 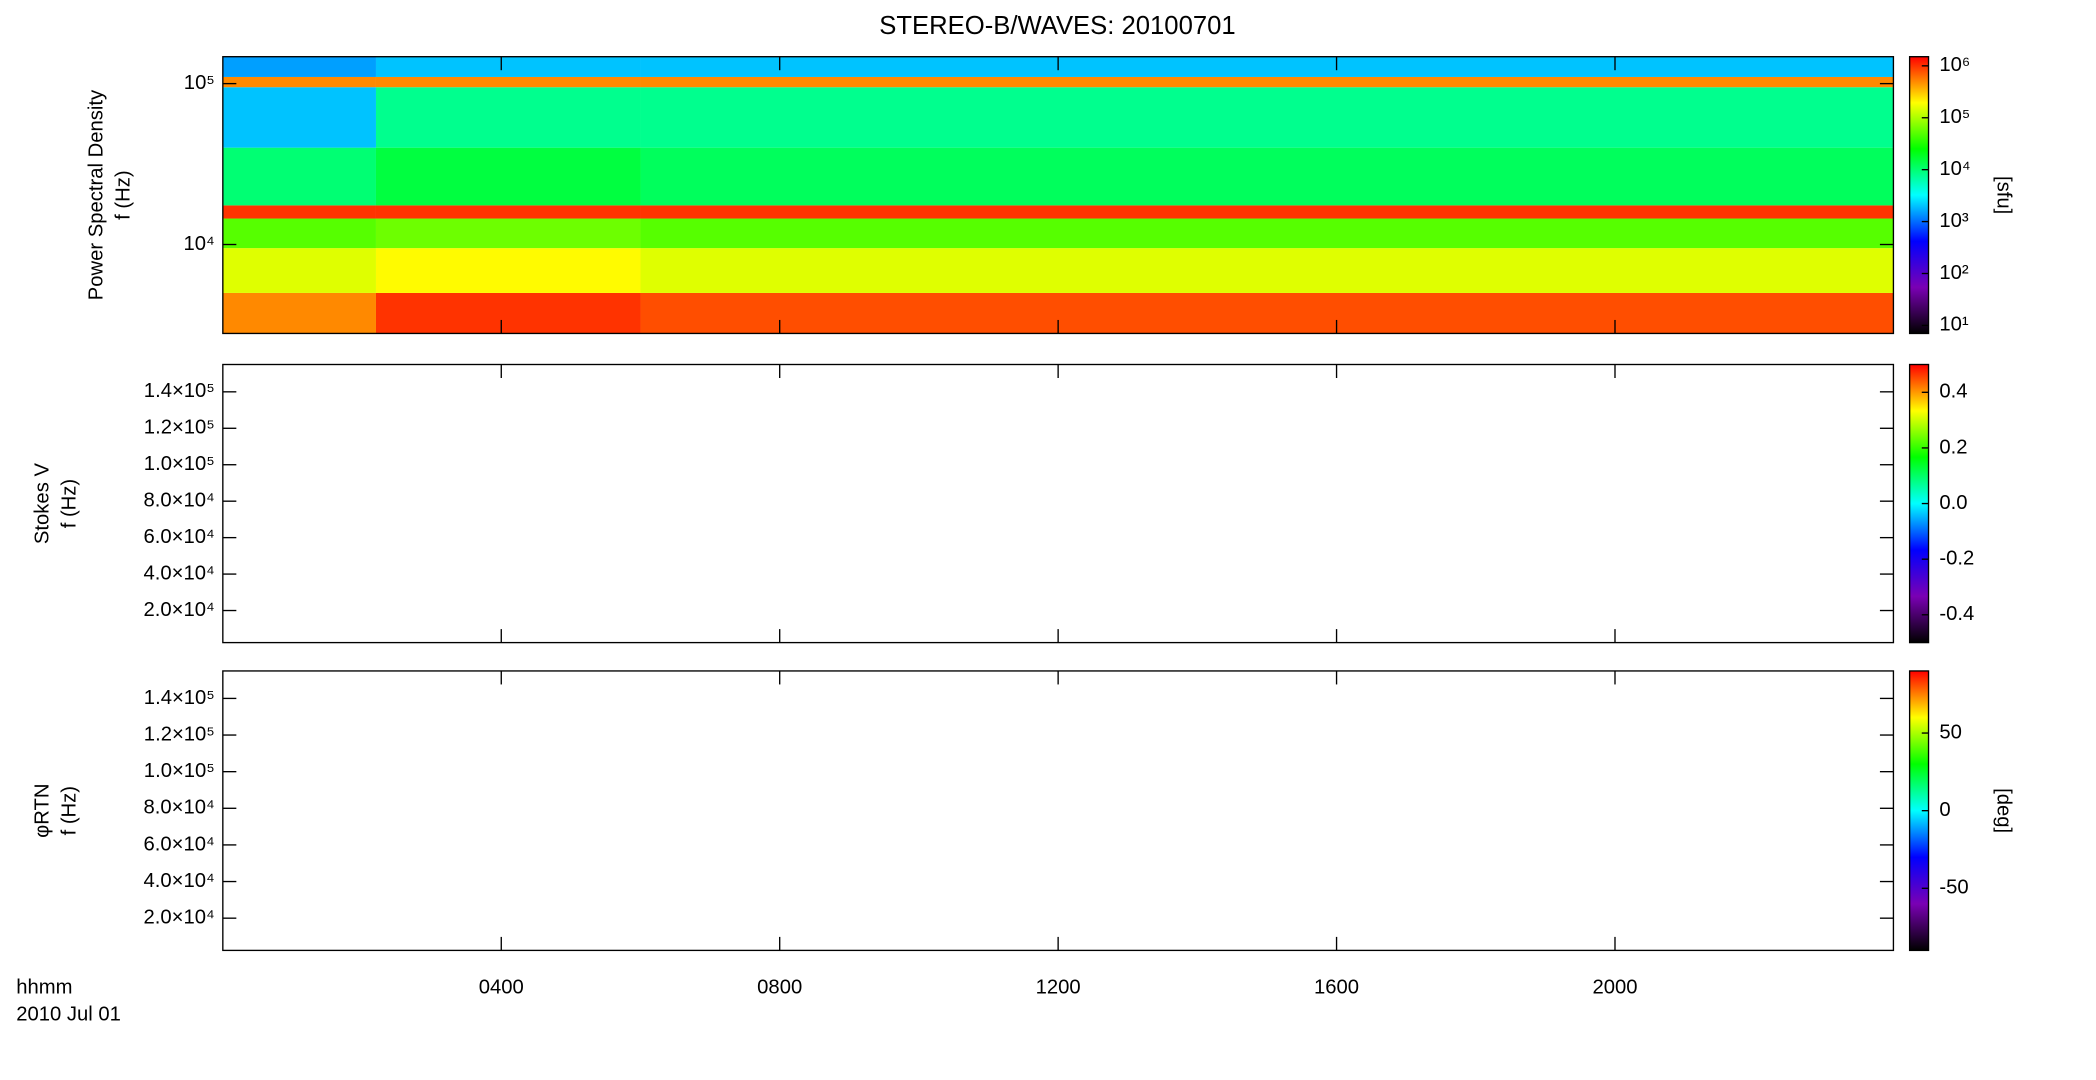 What do you see at coordinates (198, 244) in the screenshot?
I see `y-tick-label: 10⁴` at bounding box center [198, 244].